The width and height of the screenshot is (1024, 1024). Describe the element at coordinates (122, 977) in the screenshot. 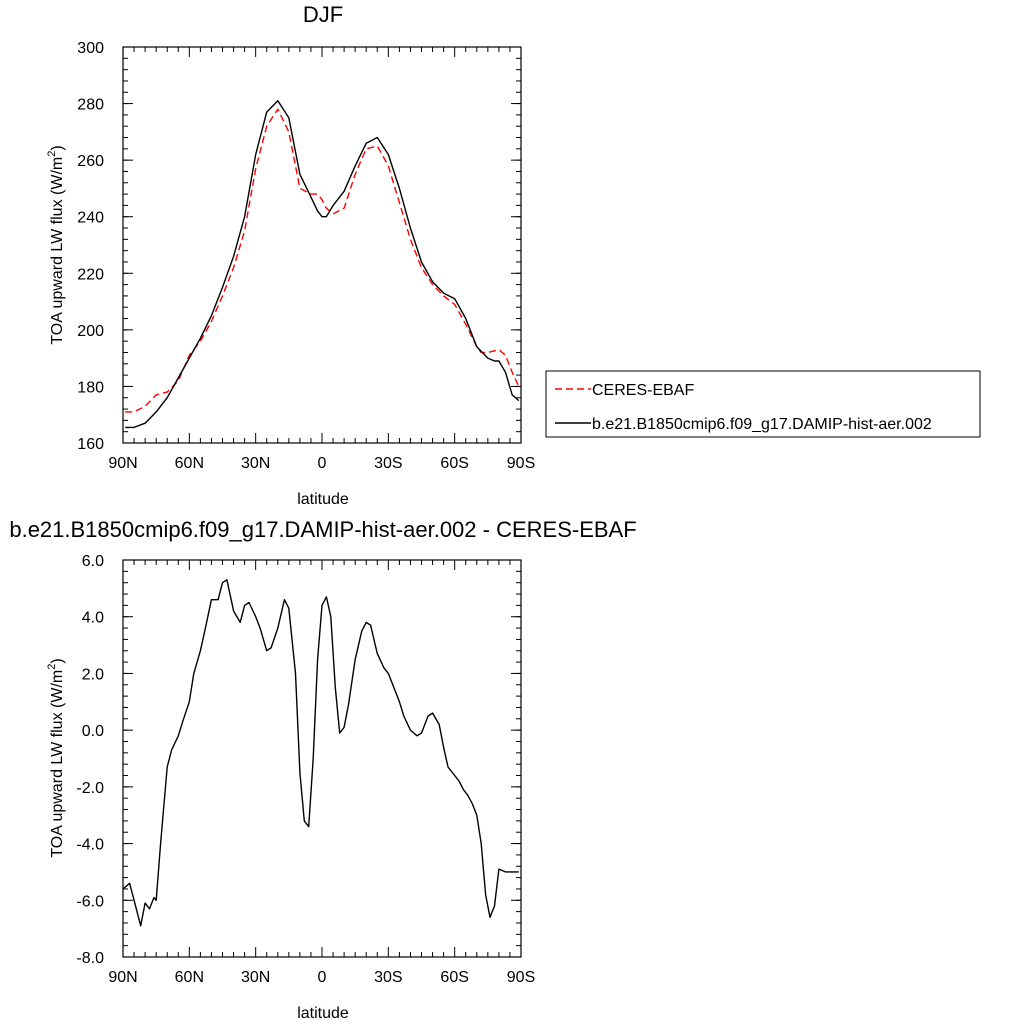

I see `bottom-chart-x-tick-label: 90N` at that location.